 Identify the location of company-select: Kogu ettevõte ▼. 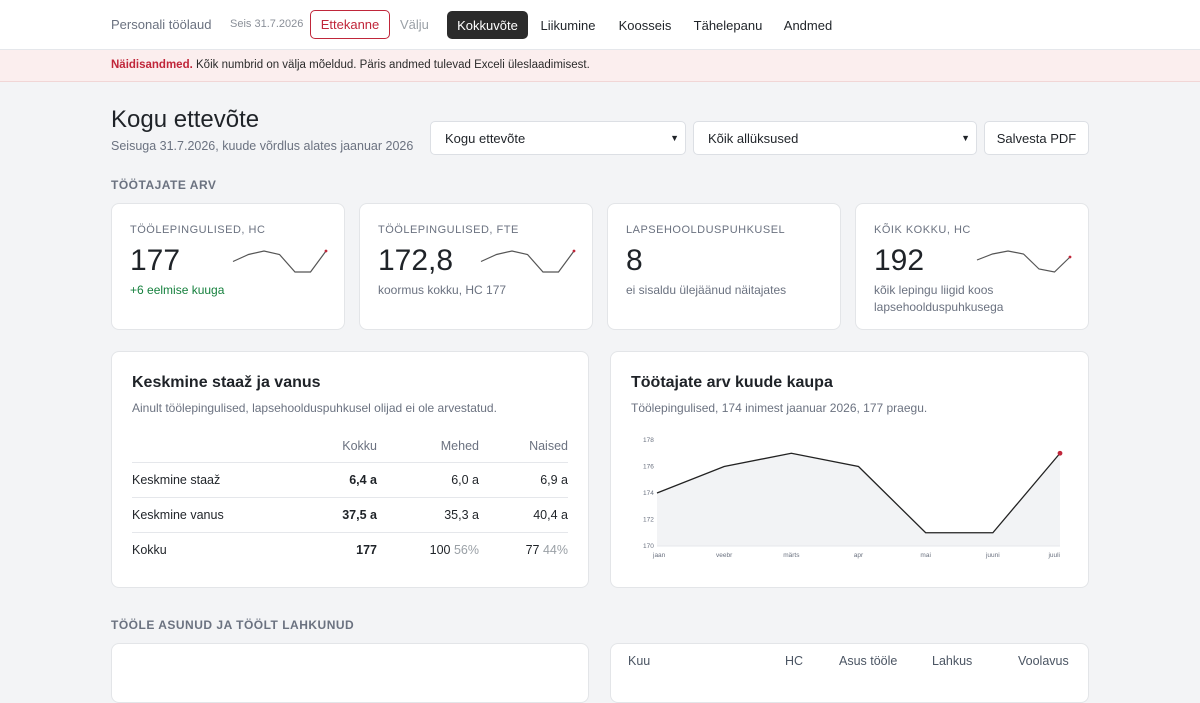
(558, 138).